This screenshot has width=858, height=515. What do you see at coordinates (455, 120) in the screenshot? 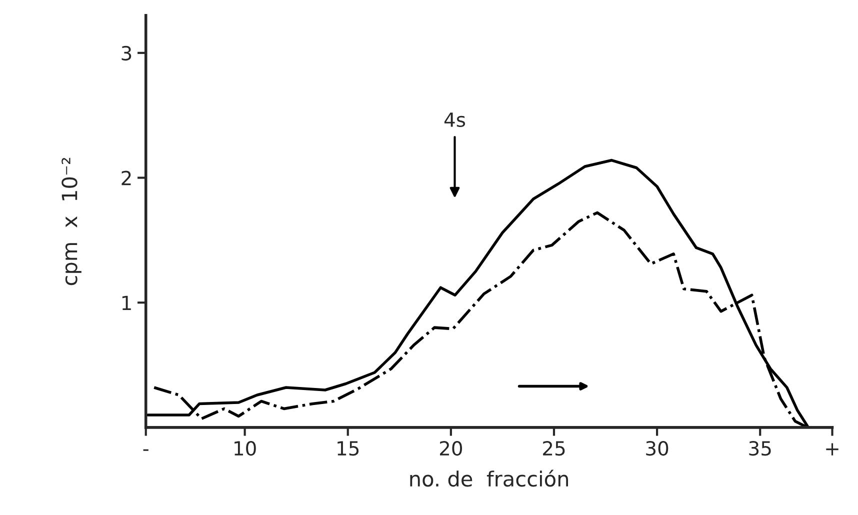
I see `annotation: 4s` at bounding box center [455, 120].